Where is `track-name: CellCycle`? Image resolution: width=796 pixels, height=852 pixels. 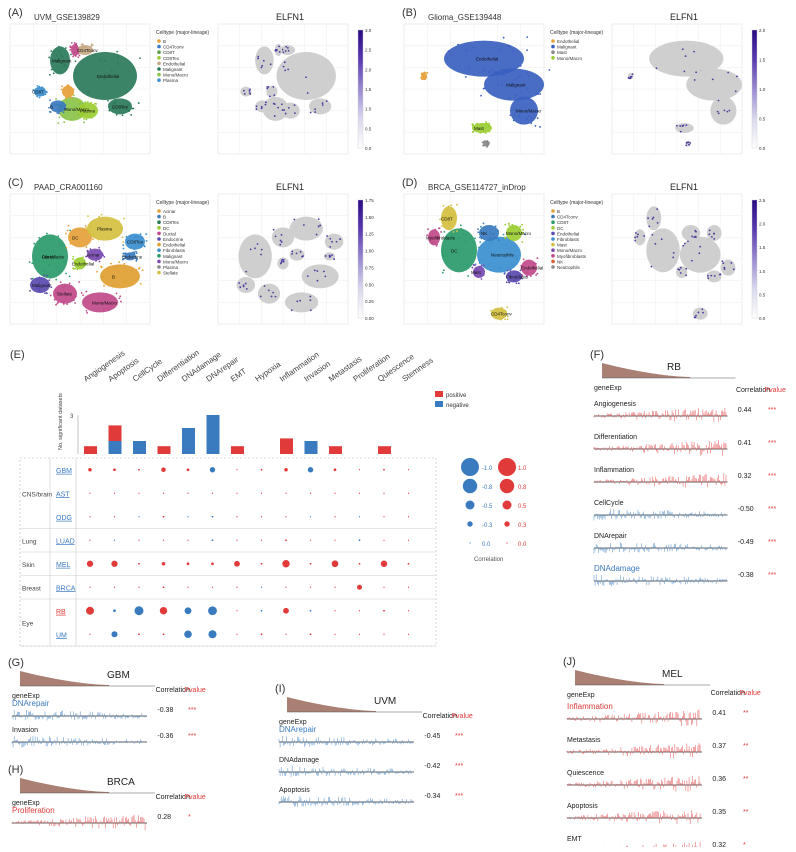 track-name: CellCycle is located at coordinates (609, 503).